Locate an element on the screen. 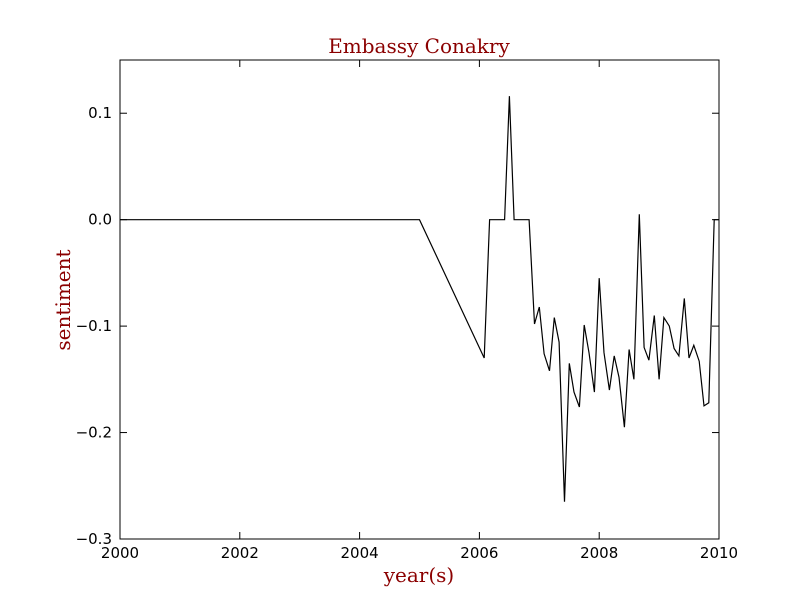 The width and height of the screenshot is (800, 600). x-tick-label: 2002 is located at coordinates (240, 553).